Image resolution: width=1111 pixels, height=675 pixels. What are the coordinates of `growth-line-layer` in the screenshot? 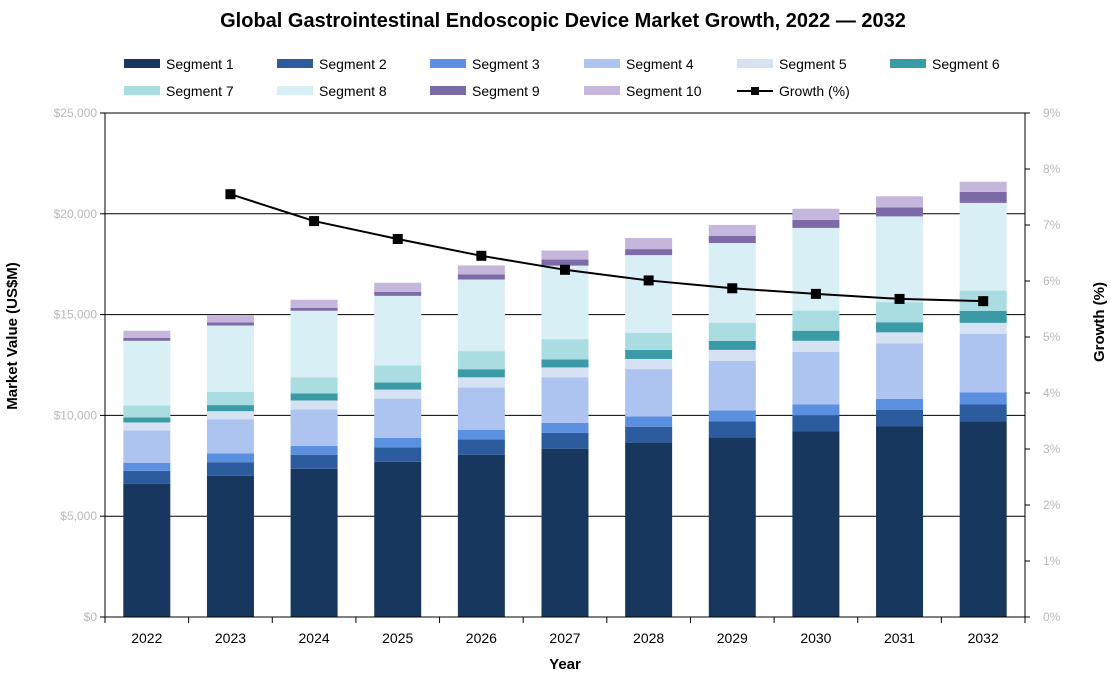 It's located at (607, 248).